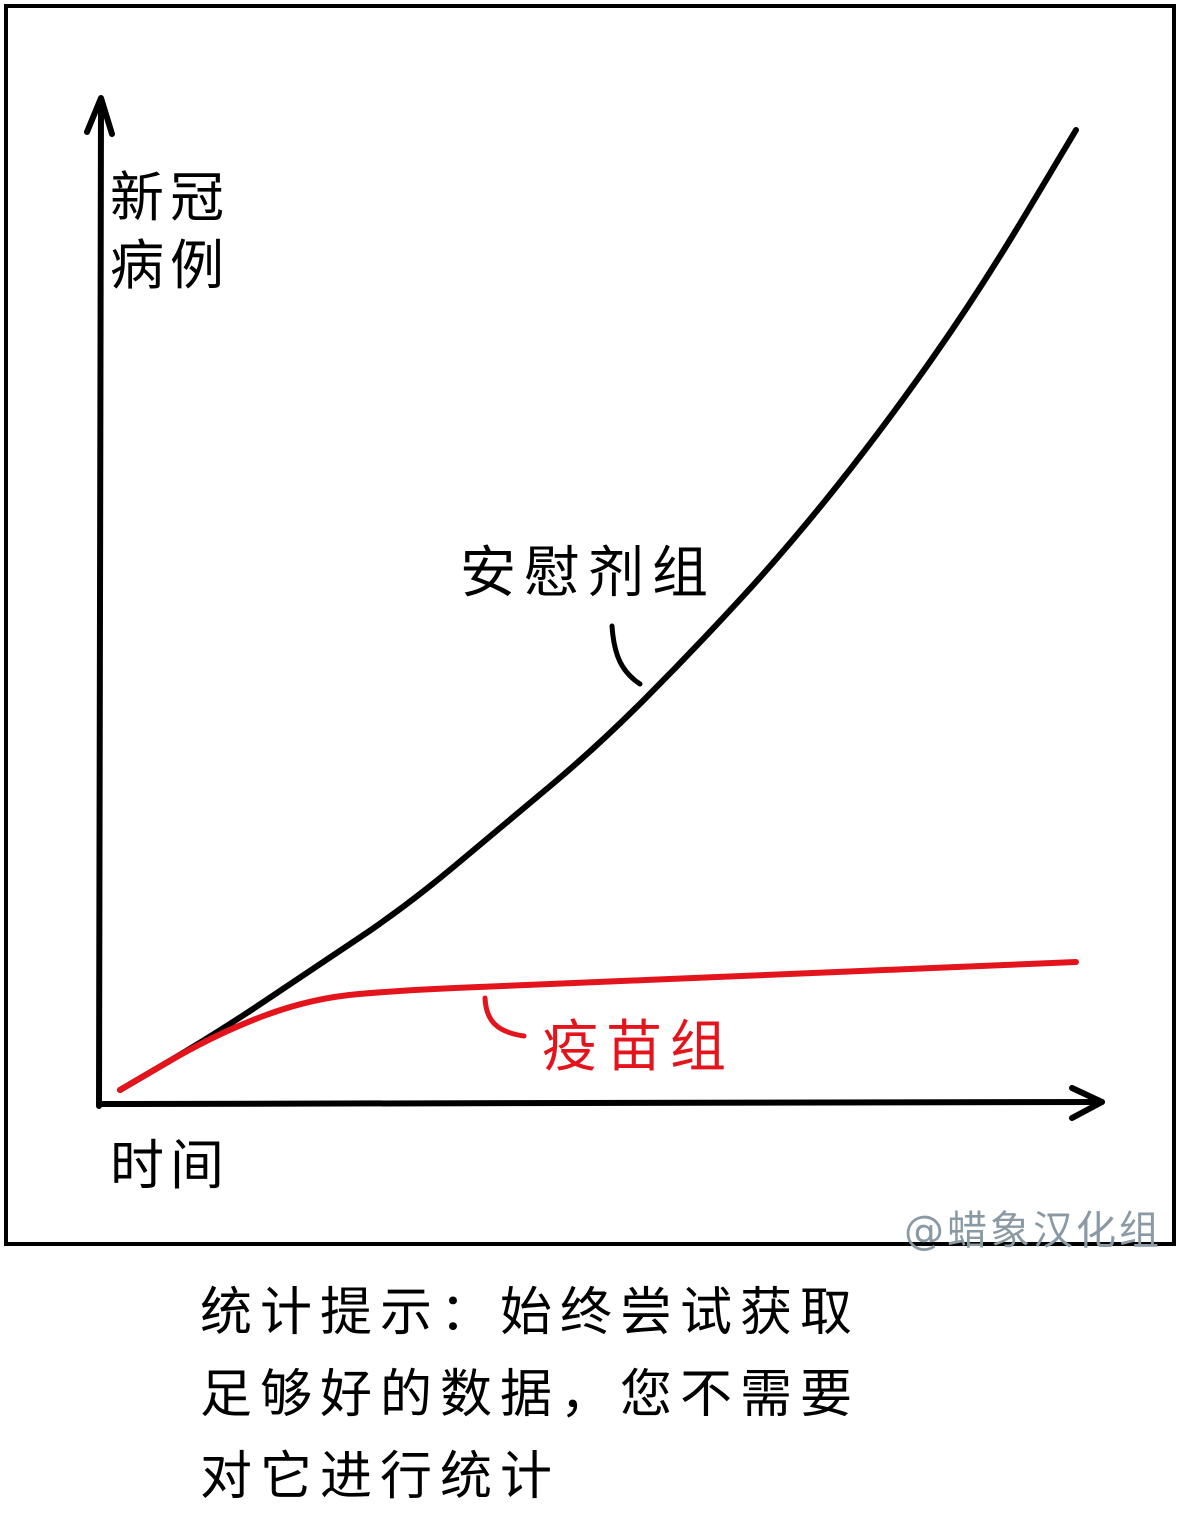  I want to click on caption-line-3: 对它进行统计, so click(380, 1477).